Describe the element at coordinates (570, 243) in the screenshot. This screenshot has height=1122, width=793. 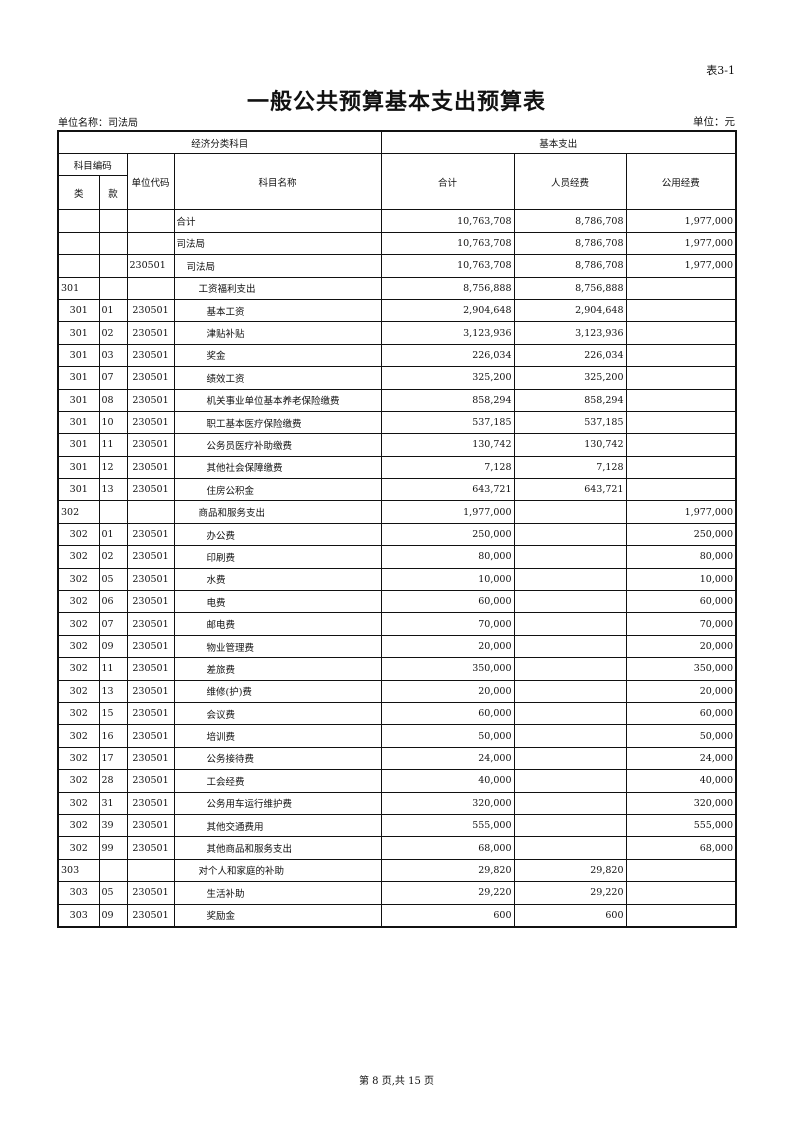
I see `personnel-cell: 8,786,708` at that location.